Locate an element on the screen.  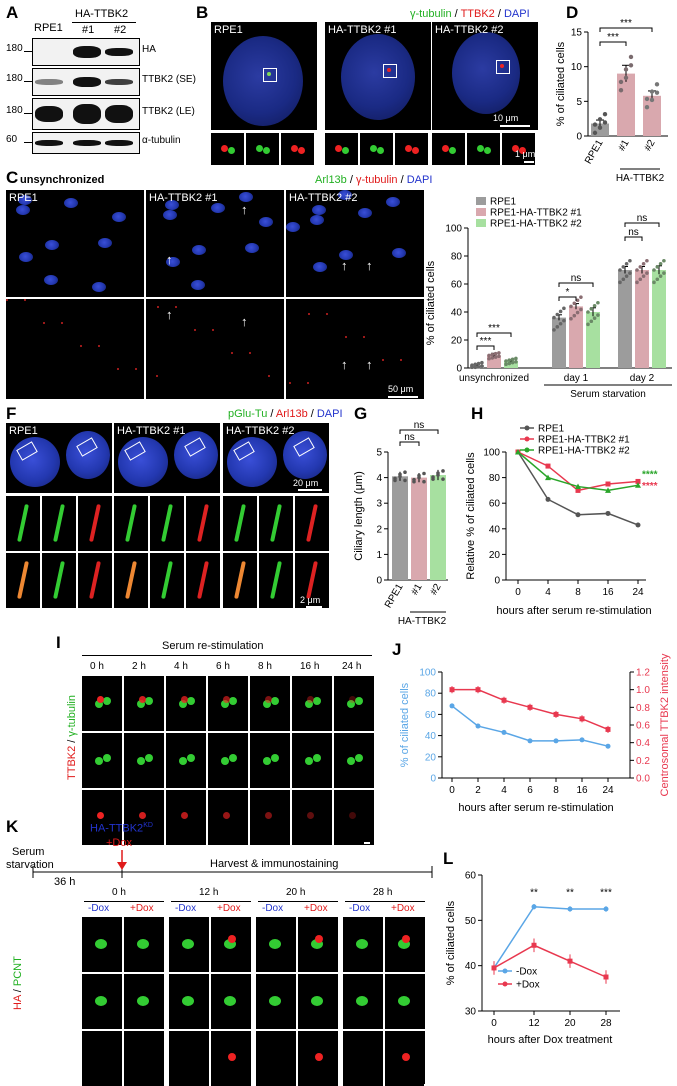
y-tick-label: 100 is located at coordinates (453, 229).